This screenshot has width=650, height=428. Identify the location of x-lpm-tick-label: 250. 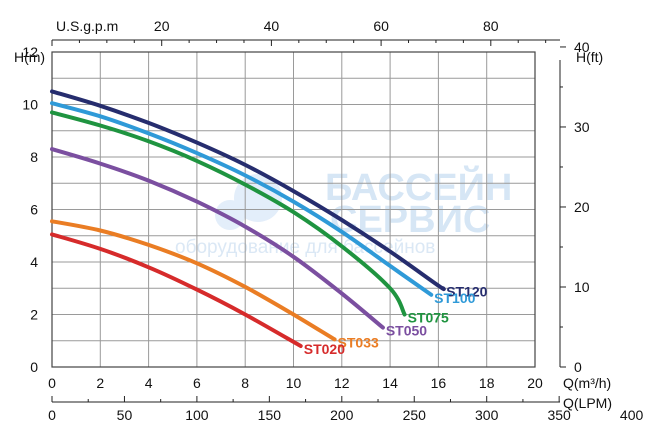
(415, 415).